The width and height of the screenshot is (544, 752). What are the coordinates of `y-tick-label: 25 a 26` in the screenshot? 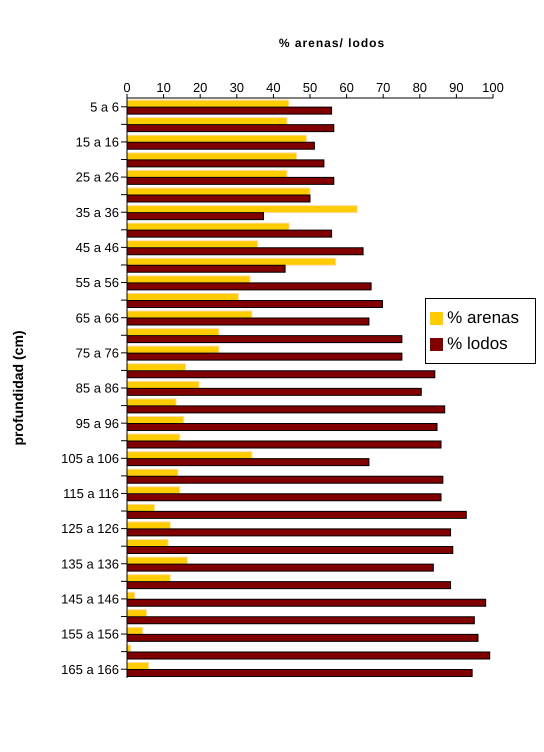 It's located at (97, 177).